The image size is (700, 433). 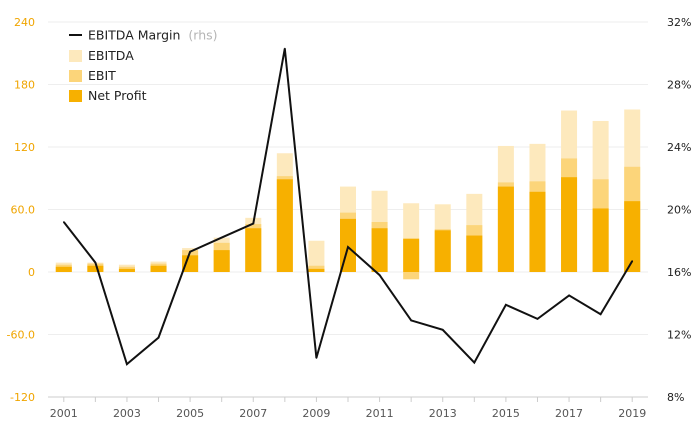 I want to click on x-tick-label: 2003, so click(x=127, y=413).